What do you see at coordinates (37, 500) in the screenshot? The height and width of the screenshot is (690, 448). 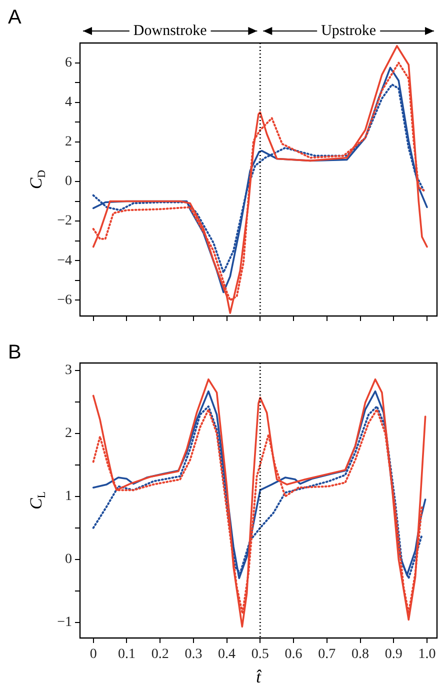 I see `y-axis-title: CL` at bounding box center [37, 500].